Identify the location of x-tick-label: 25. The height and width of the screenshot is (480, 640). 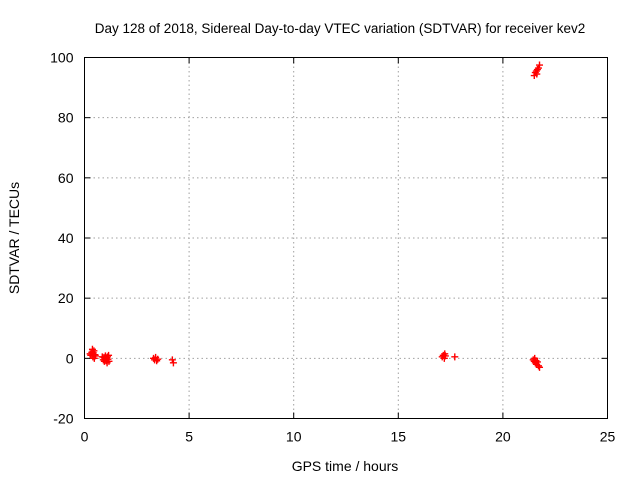
(608, 437).